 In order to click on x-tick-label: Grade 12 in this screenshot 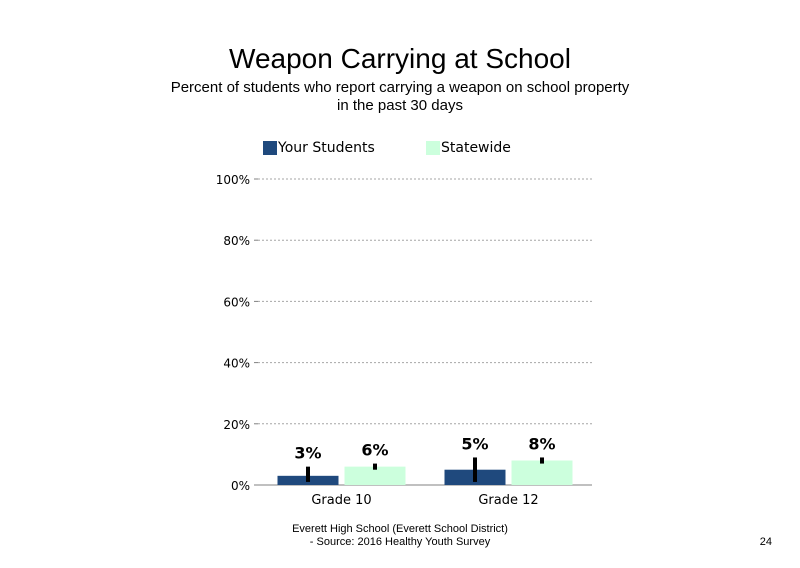, I will do `click(508, 500)`.